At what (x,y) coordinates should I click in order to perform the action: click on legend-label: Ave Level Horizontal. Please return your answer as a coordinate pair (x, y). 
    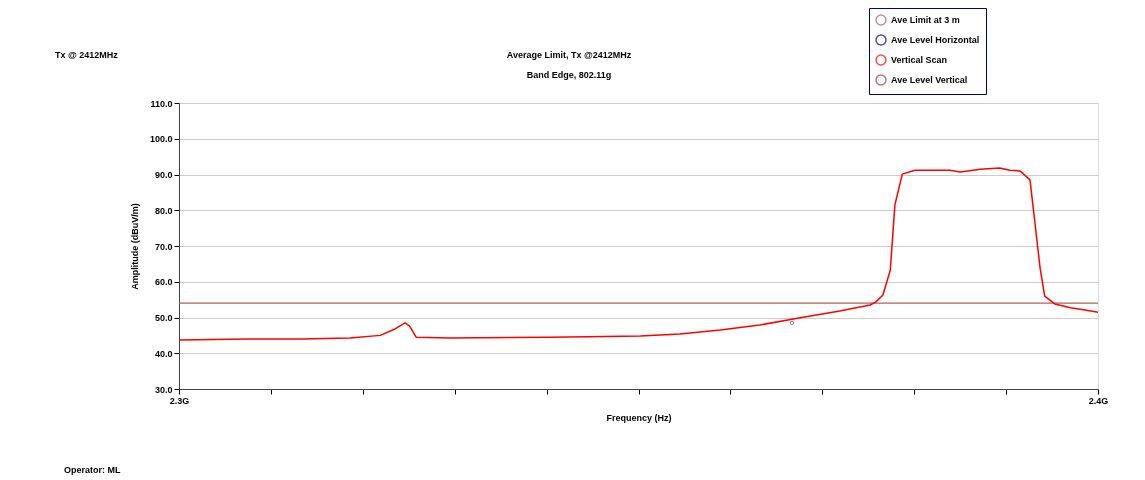
    Looking at the image, I should click on (935, 40).